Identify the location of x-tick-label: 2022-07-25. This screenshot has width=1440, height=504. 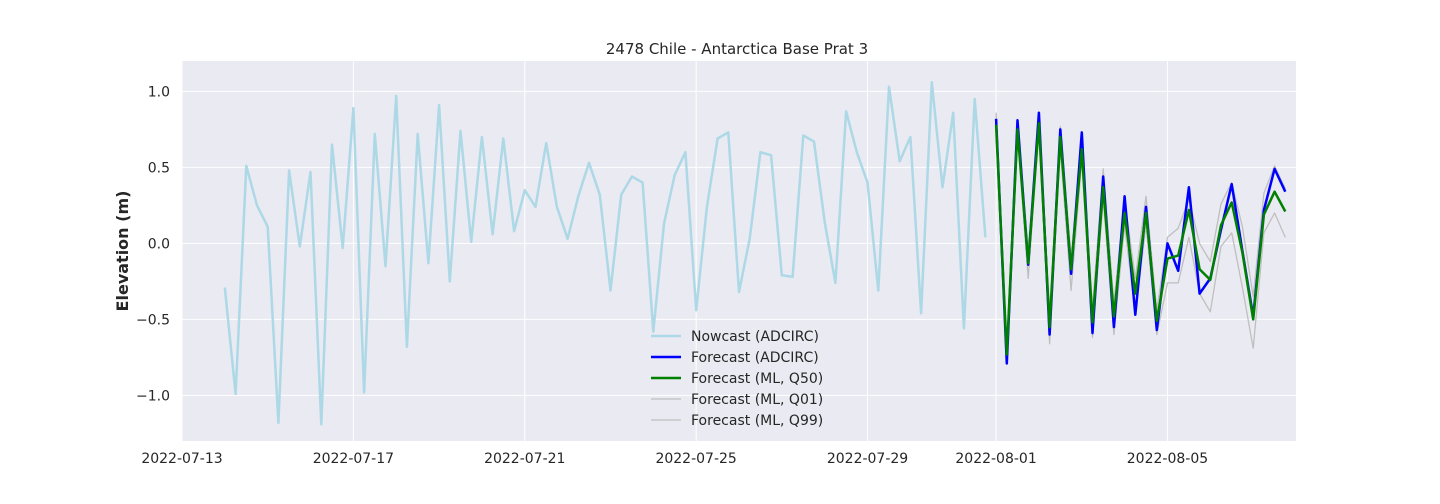
(695, 459).